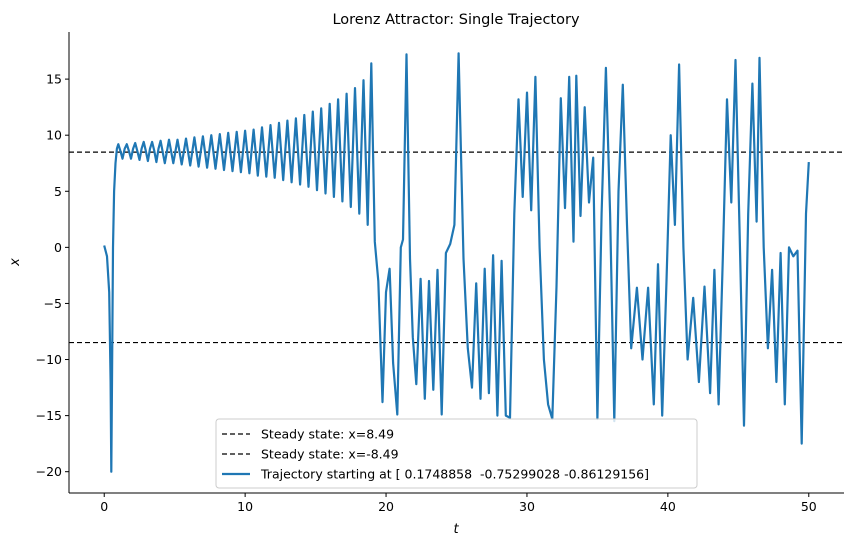 This screenshot has height=547, width=853. What do you see at coordinates (386, 506) in the screenshot?
I see `x-tick-label: 20` at bounding box center [386, 506].